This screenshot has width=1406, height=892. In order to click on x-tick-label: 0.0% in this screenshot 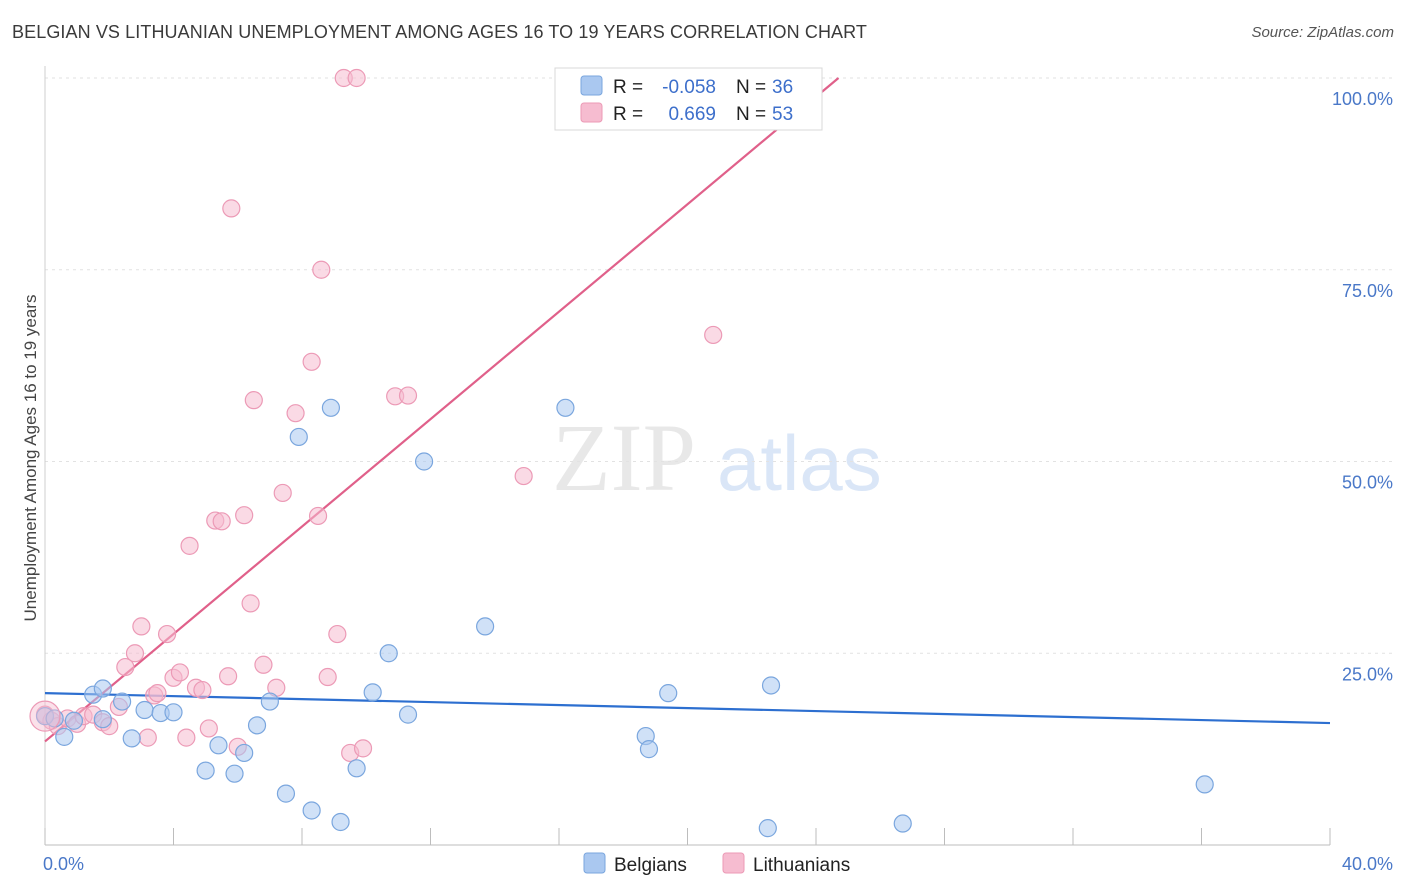, I will do `click(63, 864)`.